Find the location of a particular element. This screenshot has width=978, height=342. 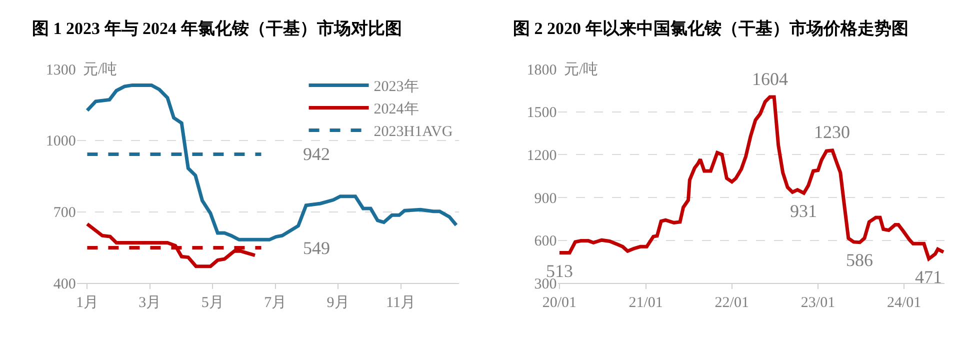

x-tick-label: 5月 is located at coordinates (212, 303).